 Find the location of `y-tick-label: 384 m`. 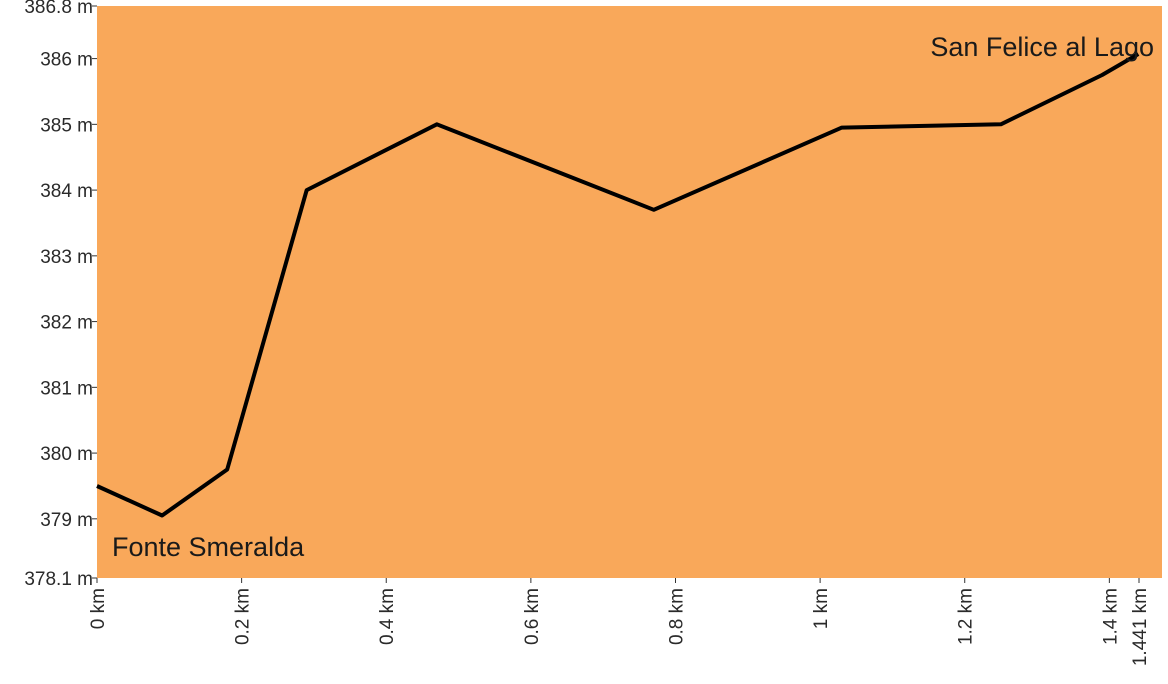

y-tick-label: 384 m is located at coordinates (66, 191).